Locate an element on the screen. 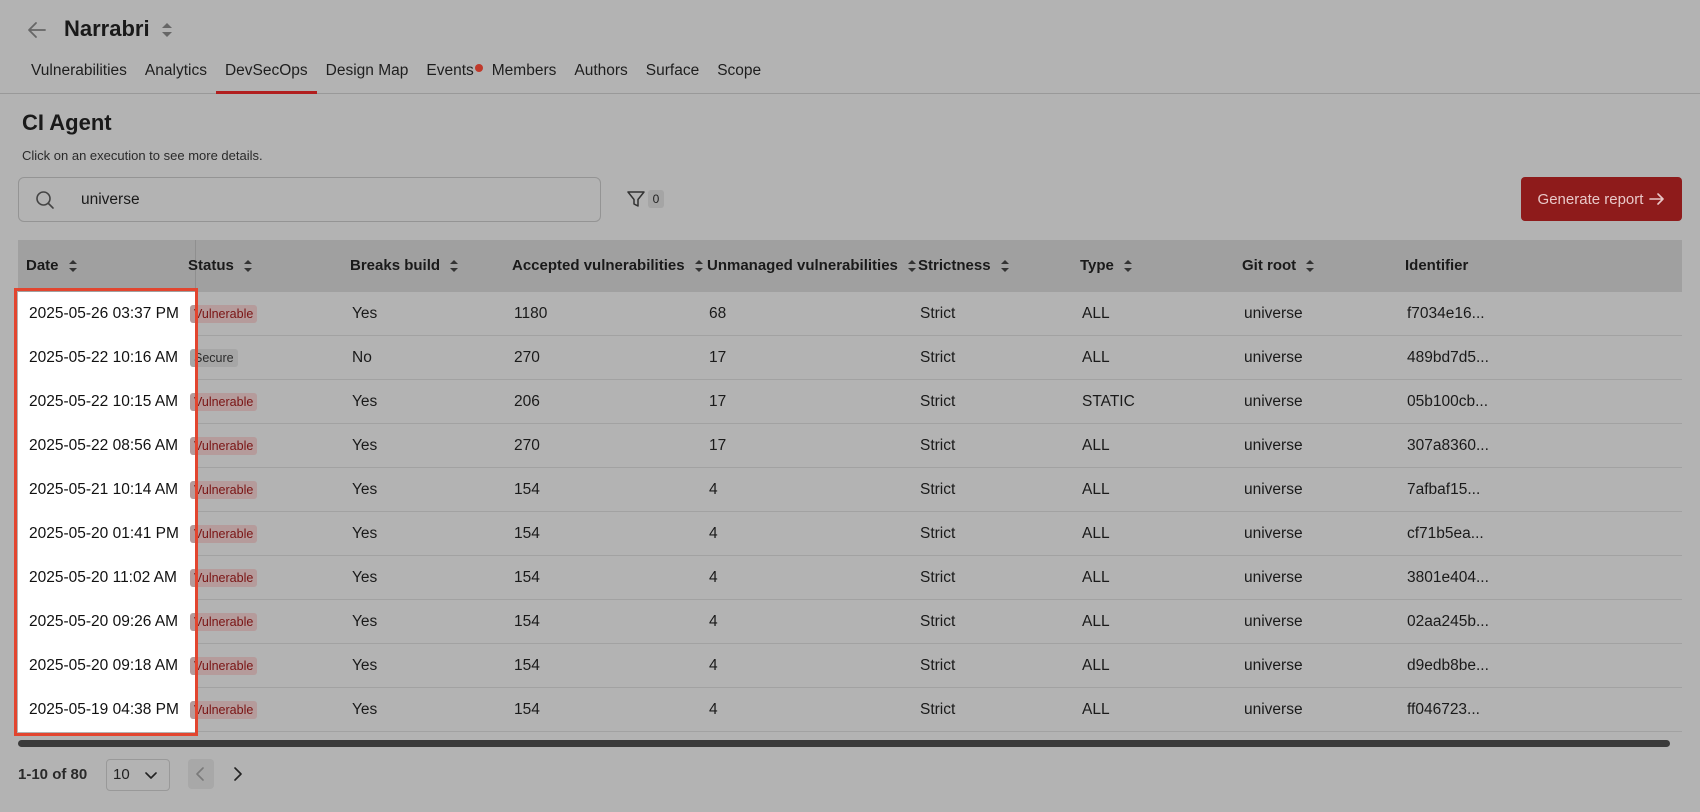 This screenshot has height=812, width=1700. cell-date: 2025-05-20 11:02 AM is located at coordinates (107, 578).